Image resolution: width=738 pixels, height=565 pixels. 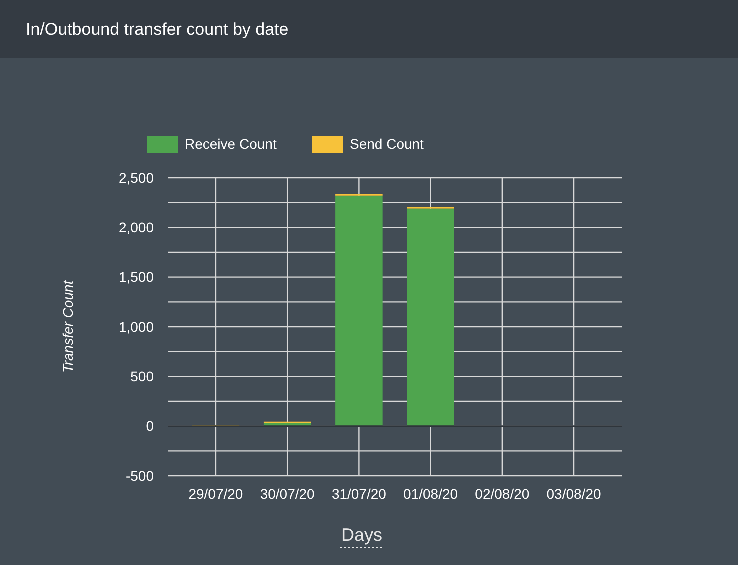 What do you see at coordinates (216, 494) in the screenshot?
I see `x-tick-label: 29/07/20` at bounding box center [216, 494].